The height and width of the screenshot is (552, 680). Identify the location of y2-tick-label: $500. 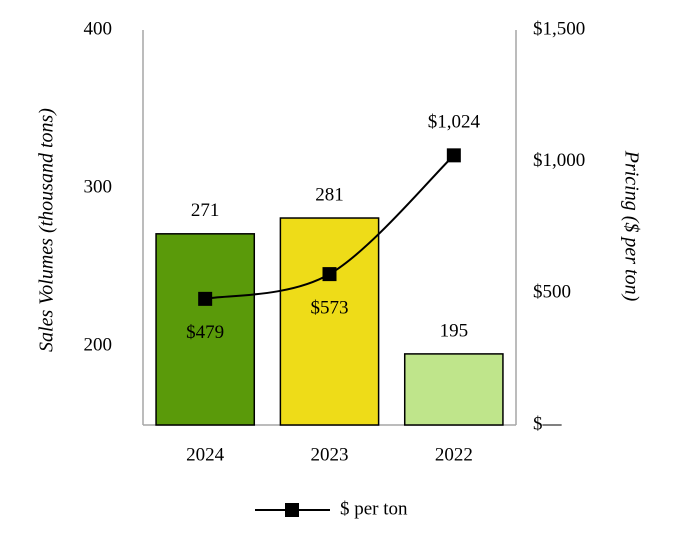
(552, 292).